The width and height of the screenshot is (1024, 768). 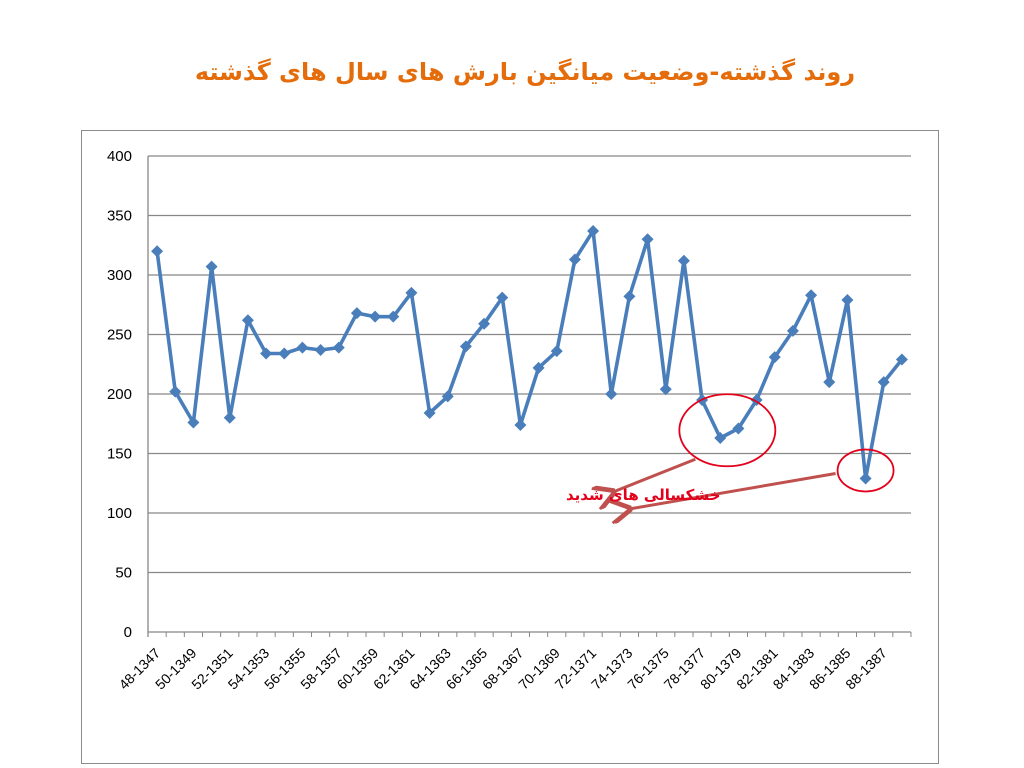 I want to click on y-tick-label: 250, so click(x=119, y=335).